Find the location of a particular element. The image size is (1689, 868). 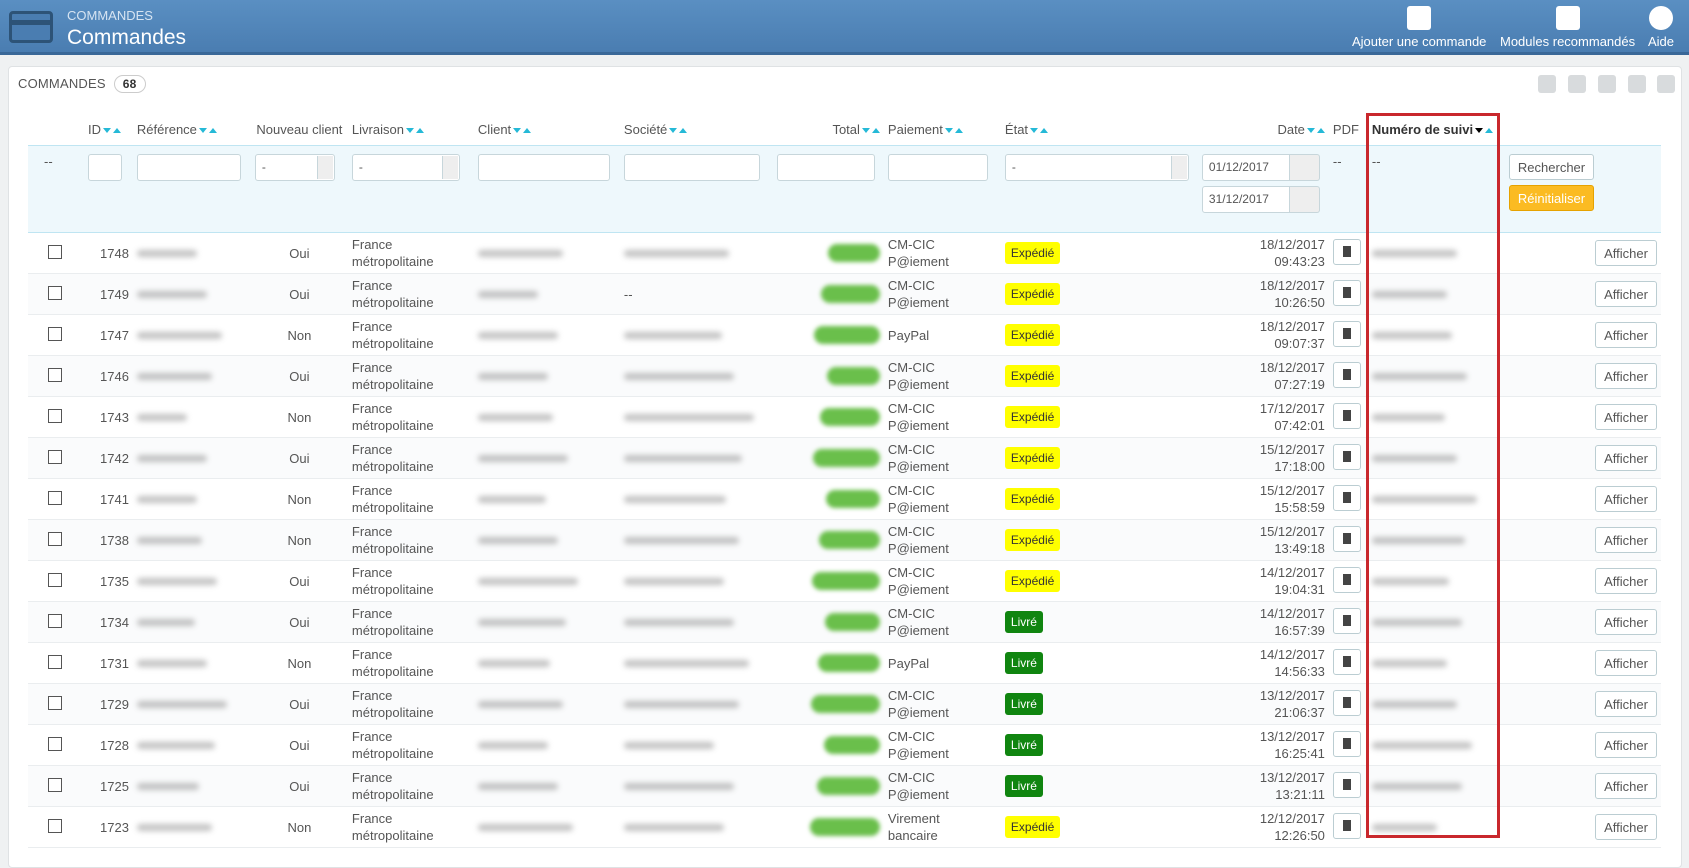

search-button: Rechercher is located at coordinates (1551, 167).